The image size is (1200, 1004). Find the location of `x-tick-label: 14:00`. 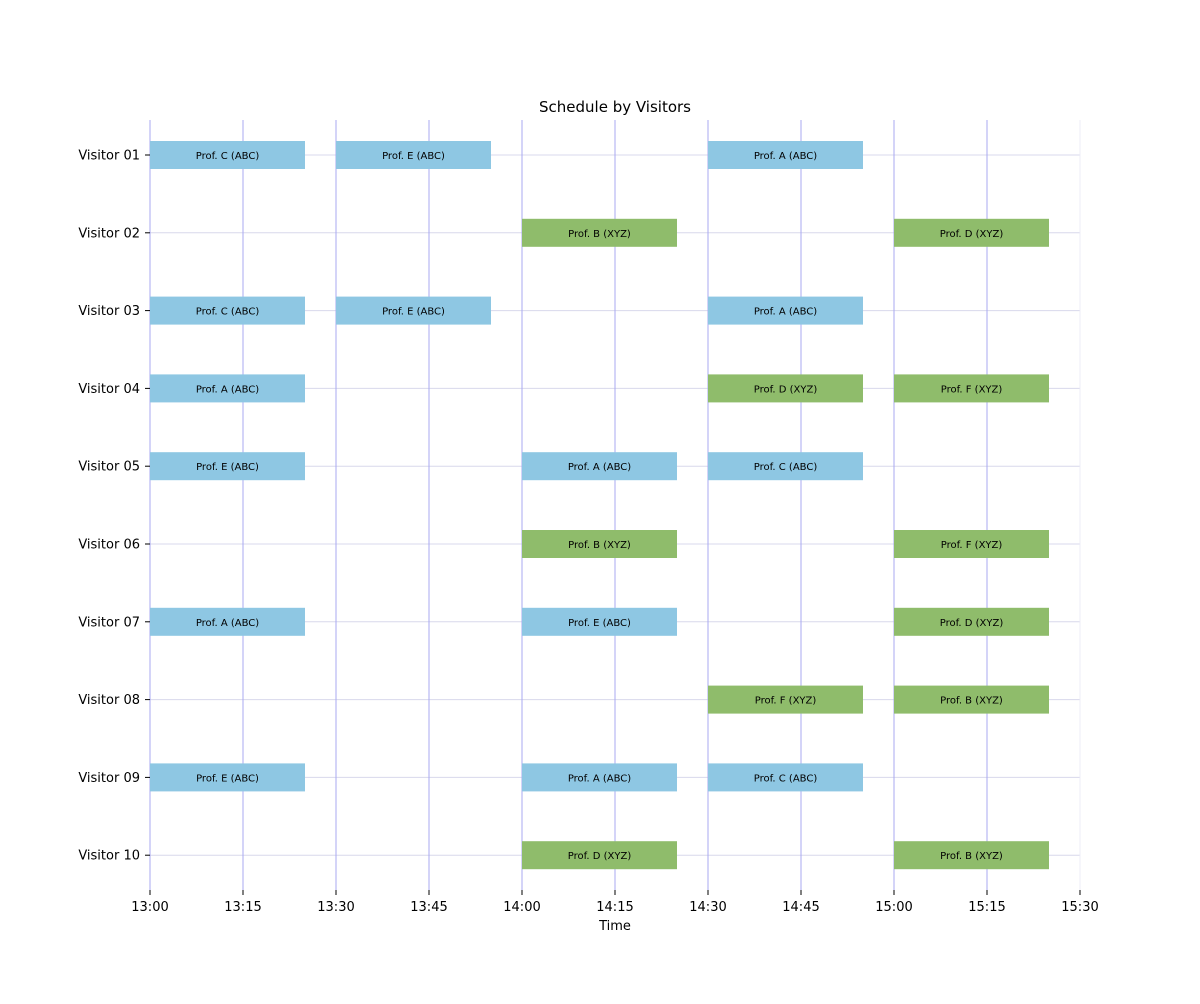

x-tick-label: 14:00 is located at coordinates (521, 907).